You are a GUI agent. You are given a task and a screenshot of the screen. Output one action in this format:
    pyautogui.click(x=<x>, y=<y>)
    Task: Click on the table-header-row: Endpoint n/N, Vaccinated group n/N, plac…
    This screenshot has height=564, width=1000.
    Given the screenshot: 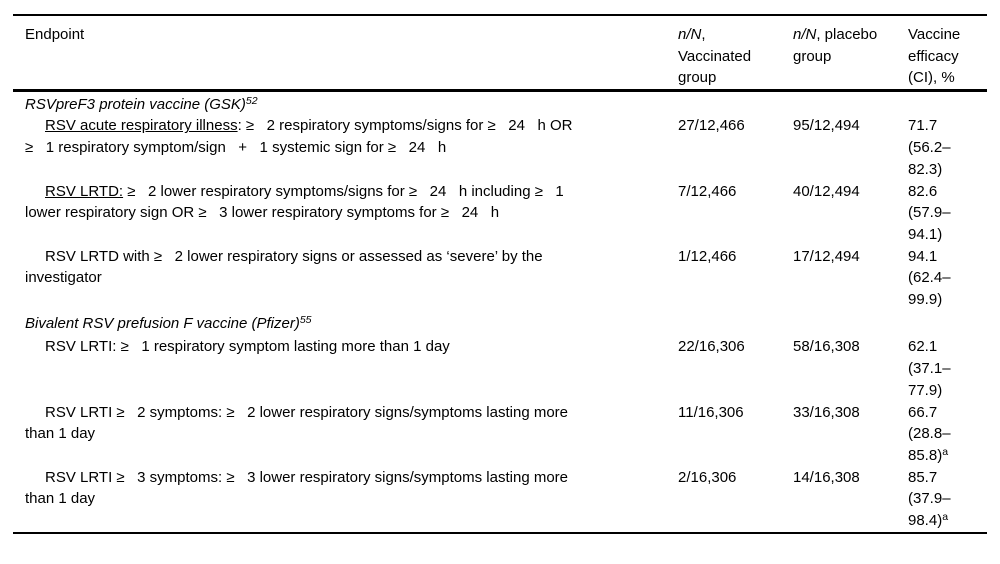 What is the action you would take?
    pyautogui.click(x=506, y=53)
    